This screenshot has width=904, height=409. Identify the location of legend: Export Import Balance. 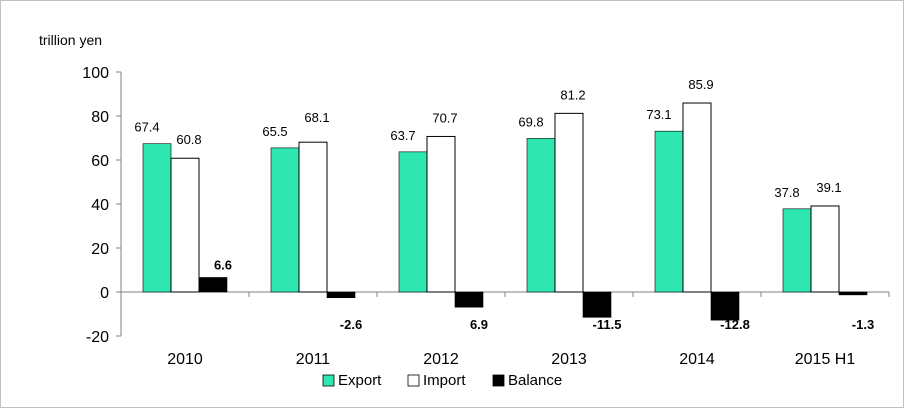
(442, 380).